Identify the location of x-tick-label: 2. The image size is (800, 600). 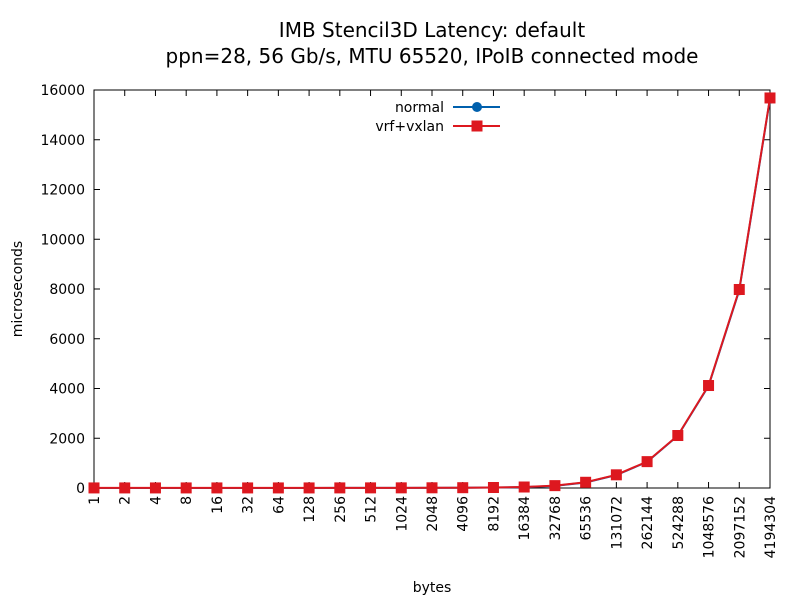
(126, 500).